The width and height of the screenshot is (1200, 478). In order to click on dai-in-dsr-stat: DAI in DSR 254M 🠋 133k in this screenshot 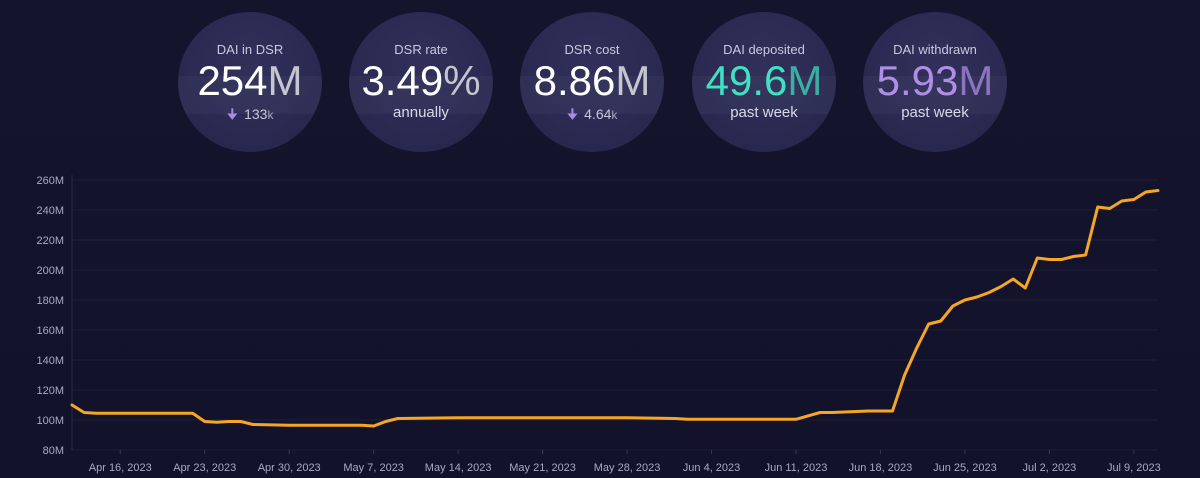, I will do `click(250, 82)`.